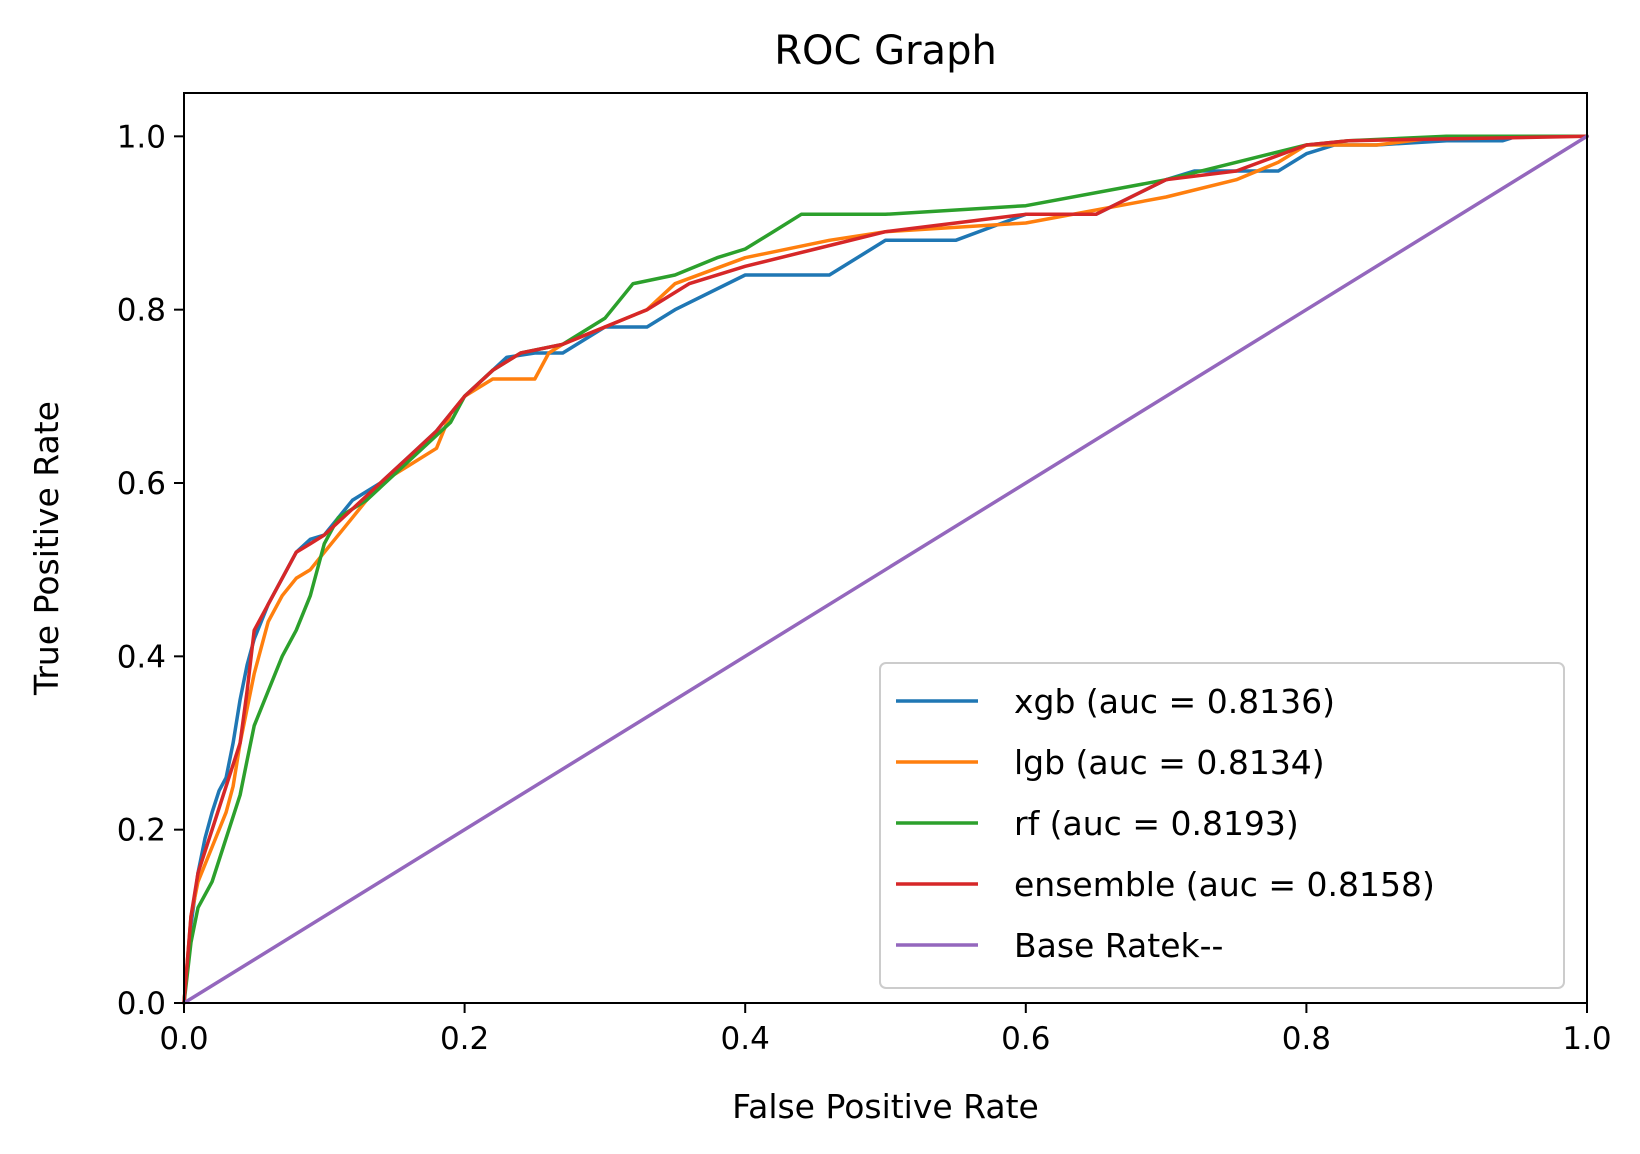  I want to click on legend-label: ensemble (auc = 0.8158), so click(1224, 884).